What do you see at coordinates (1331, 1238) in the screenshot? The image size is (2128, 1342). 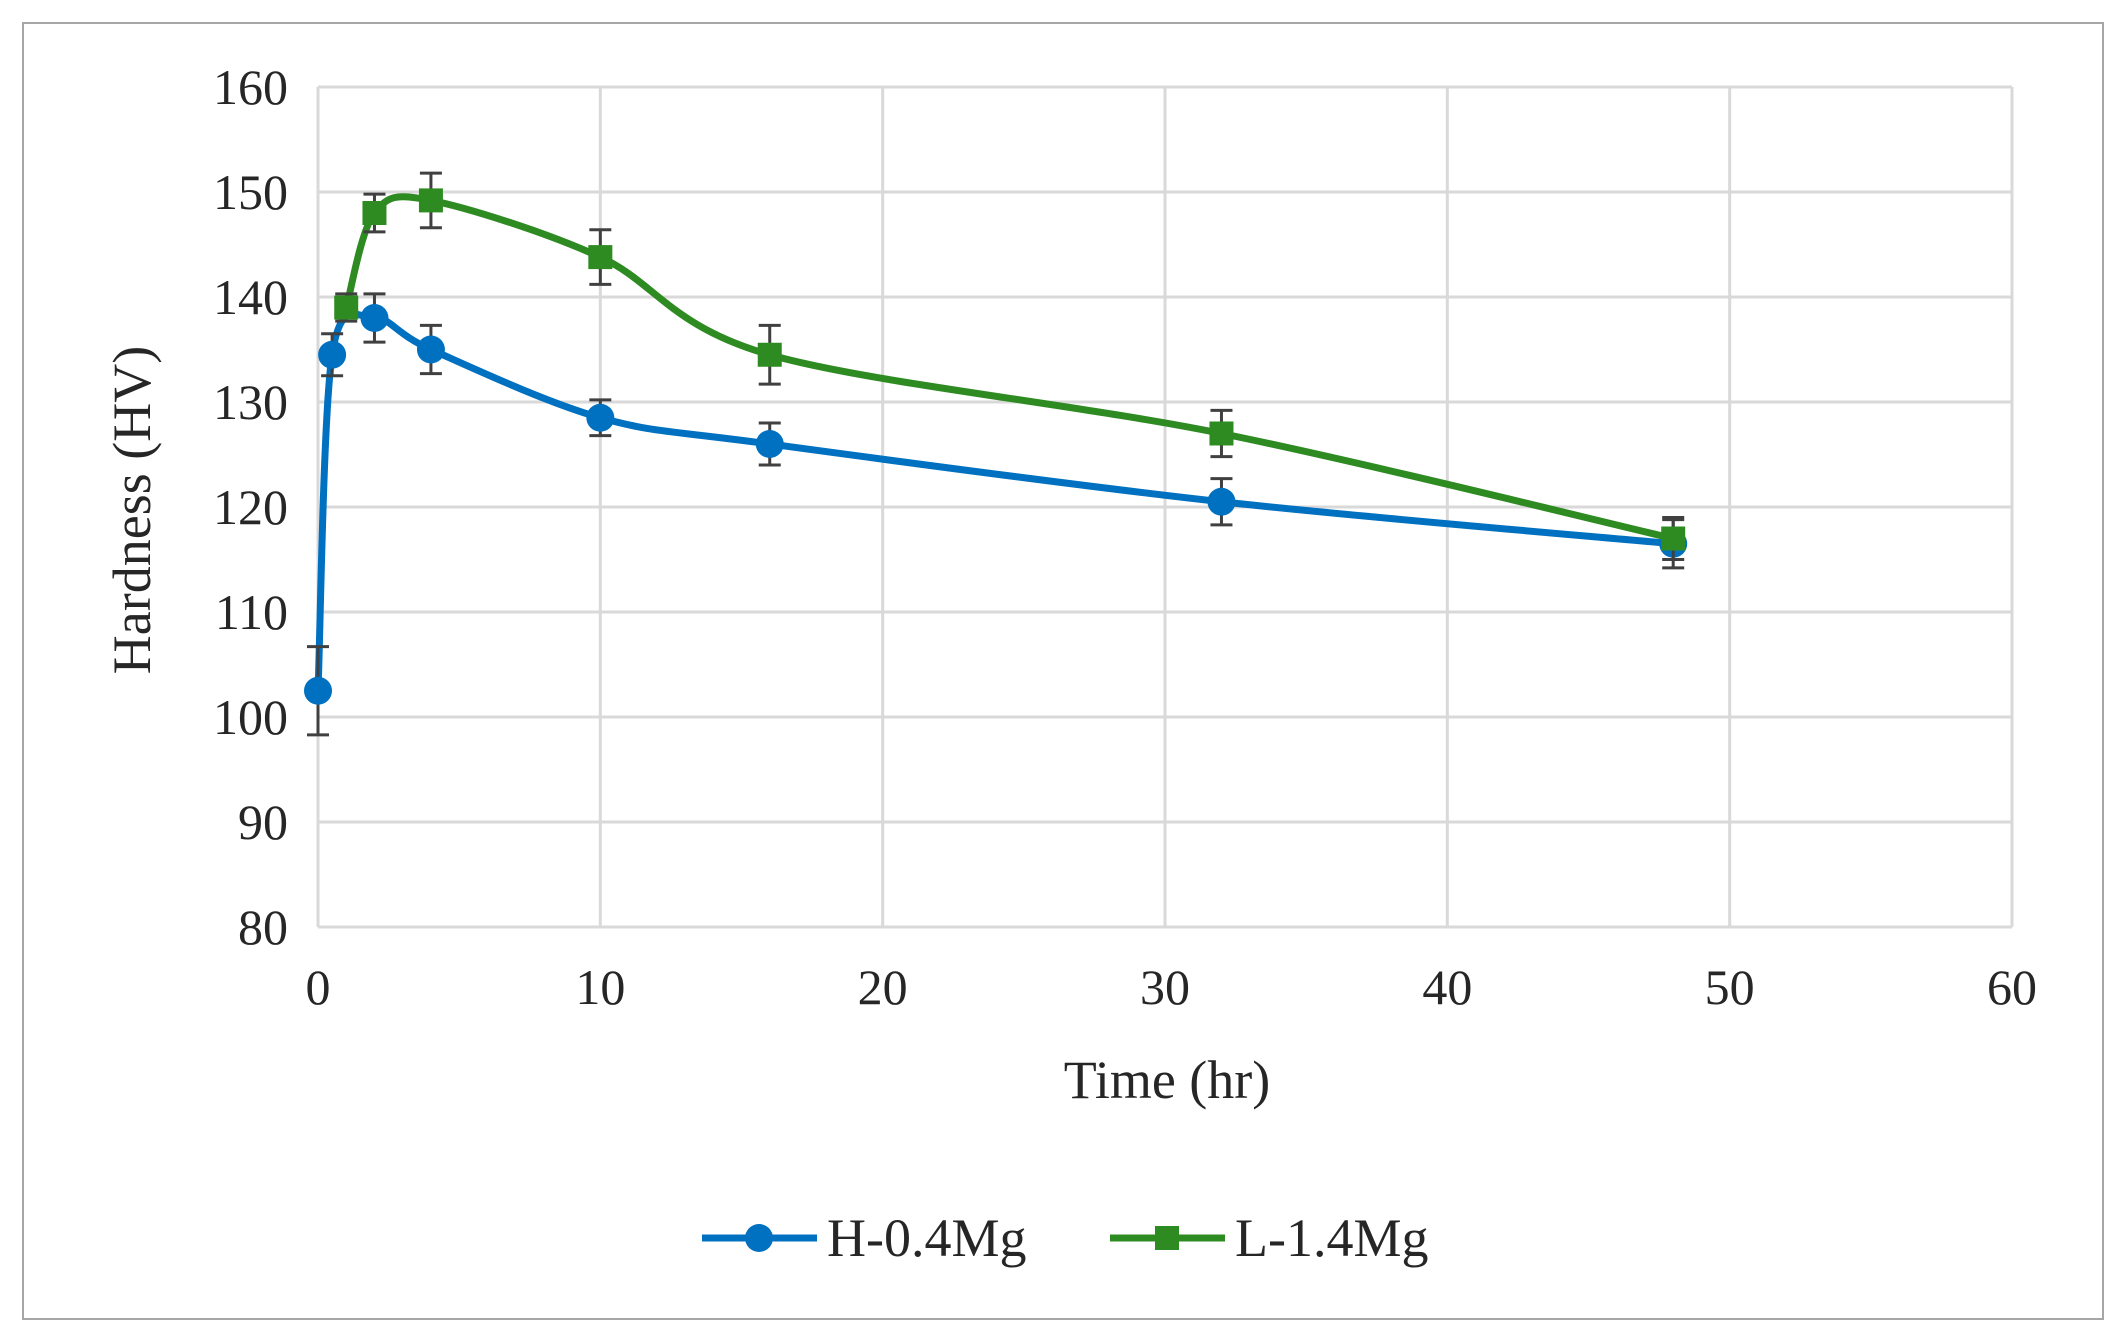 I see `legend-label: L-1.4Mg` at bounding box center [1331, 1238].